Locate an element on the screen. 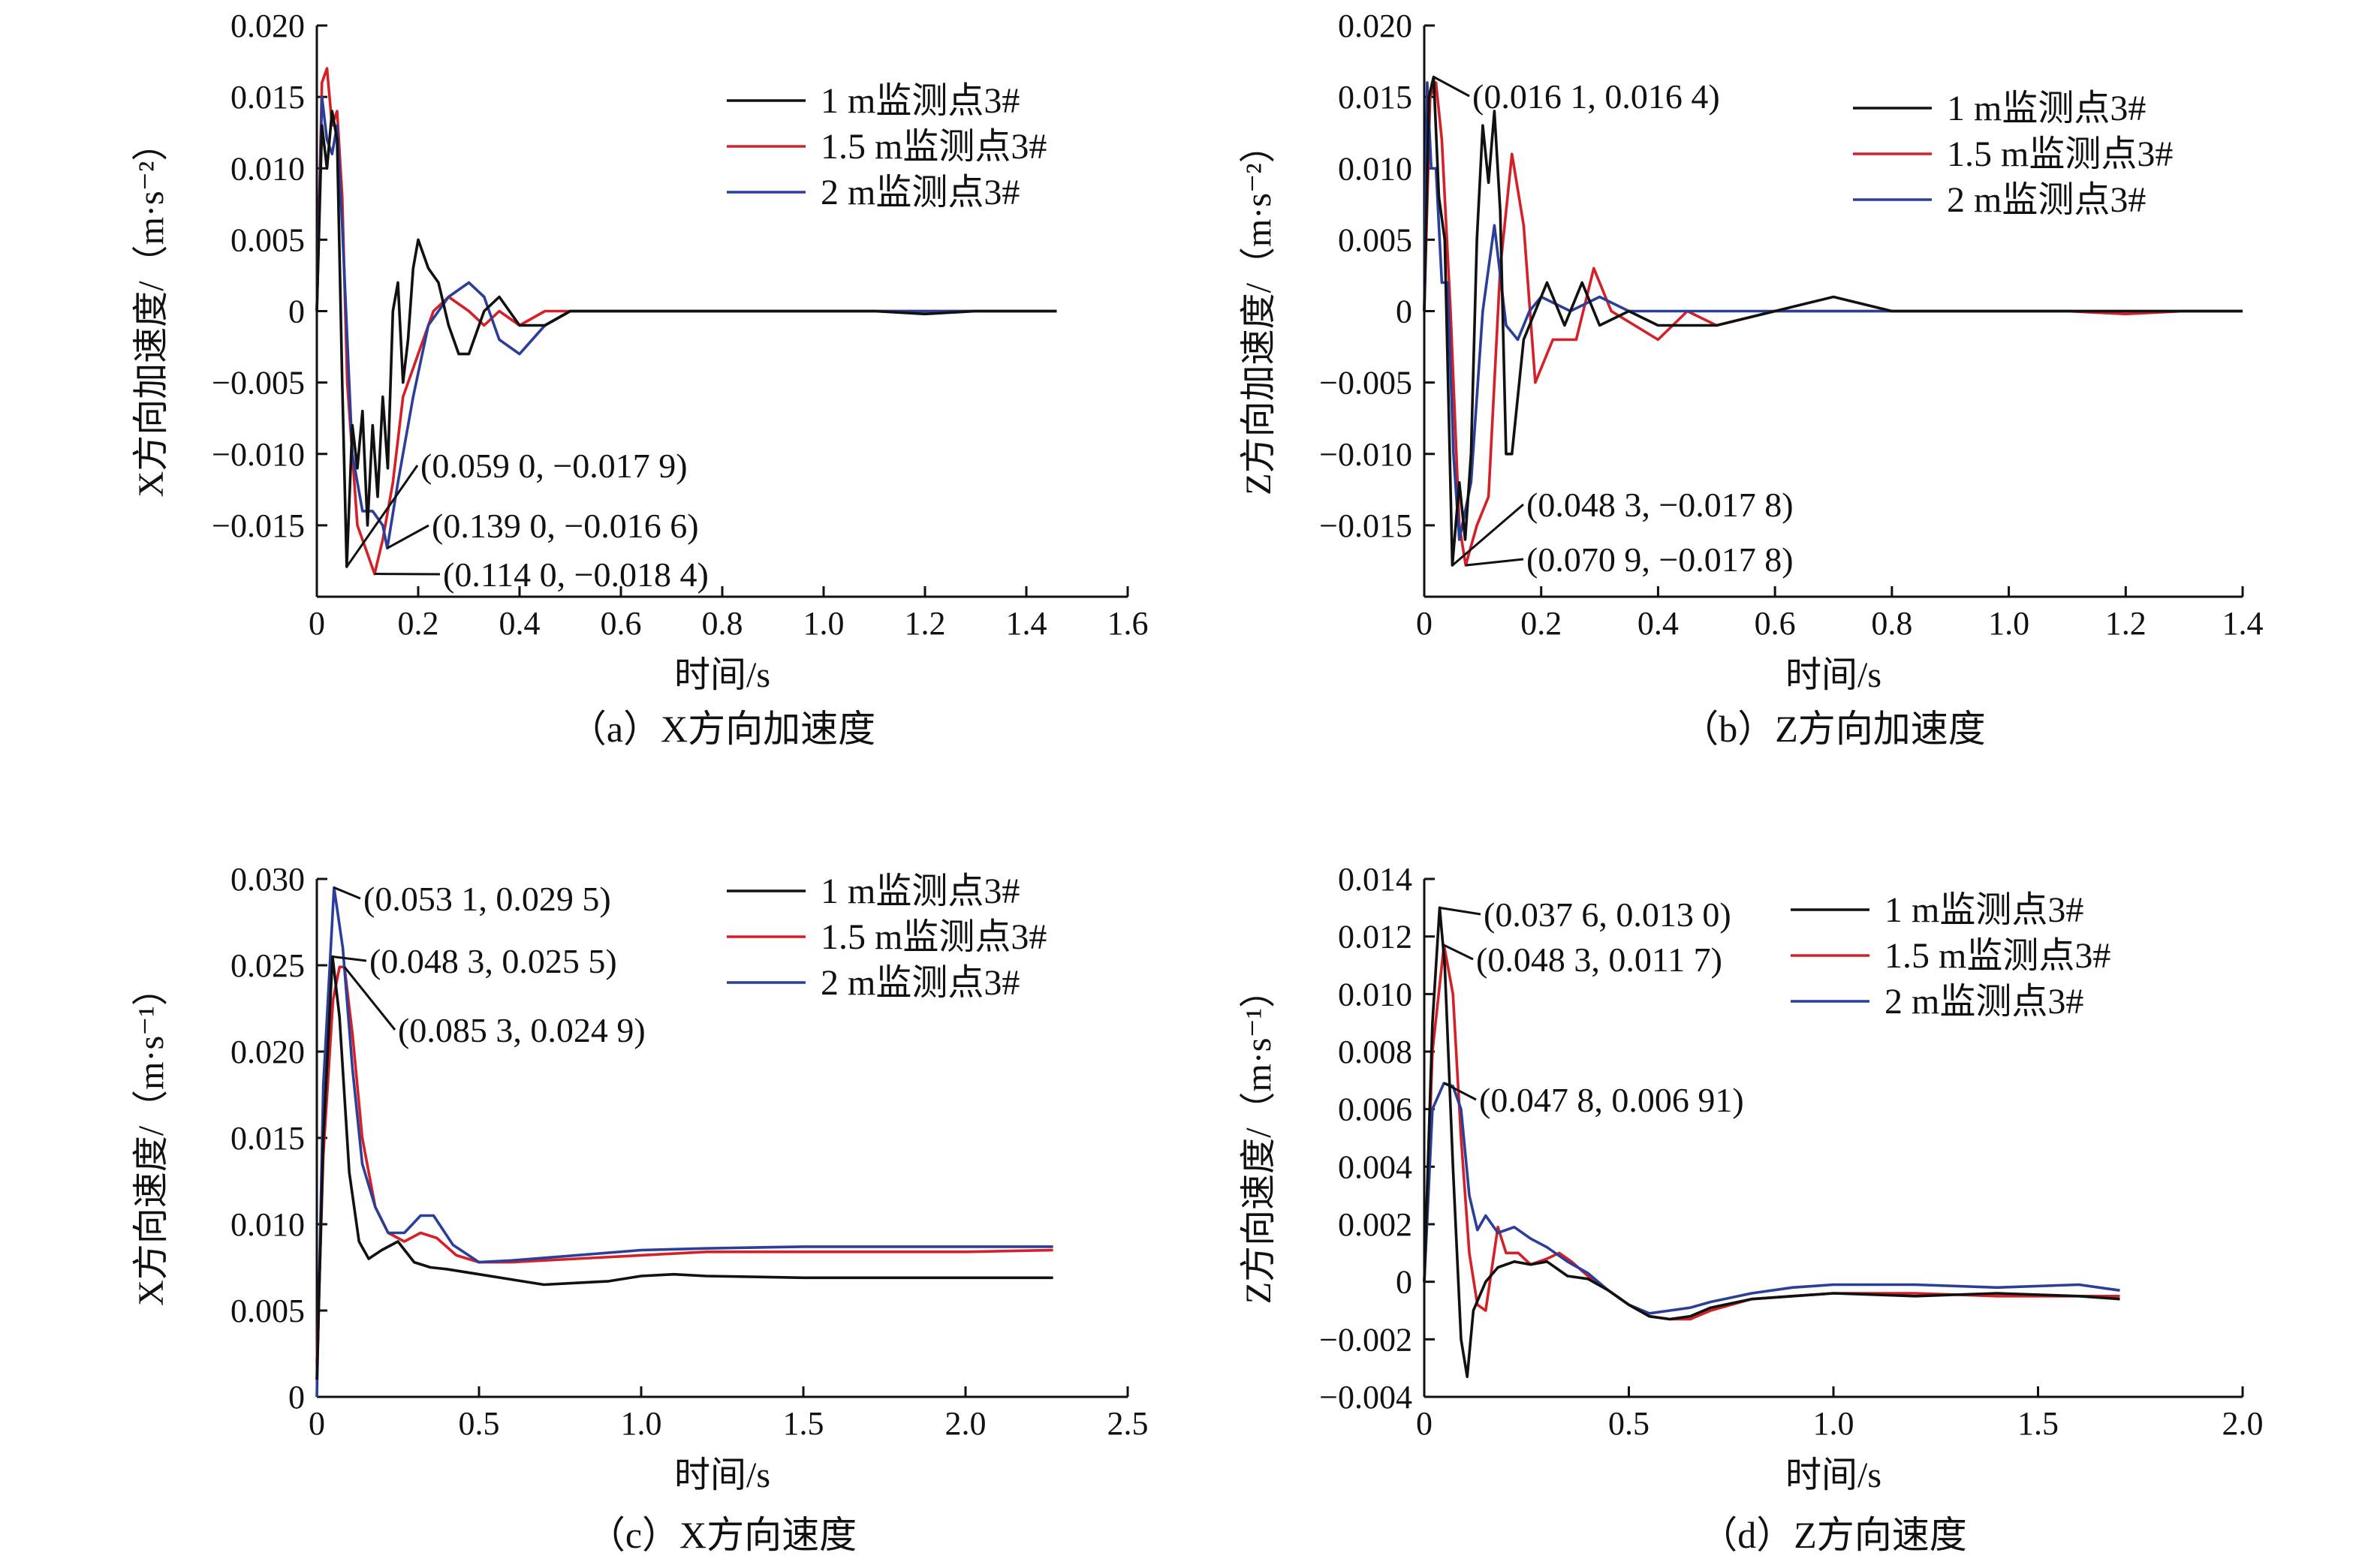 This screenshot has height=1568, width=2365. y-axis-label: X方向加速度/（m·s⁻²） is located at coordinates (151, 311).